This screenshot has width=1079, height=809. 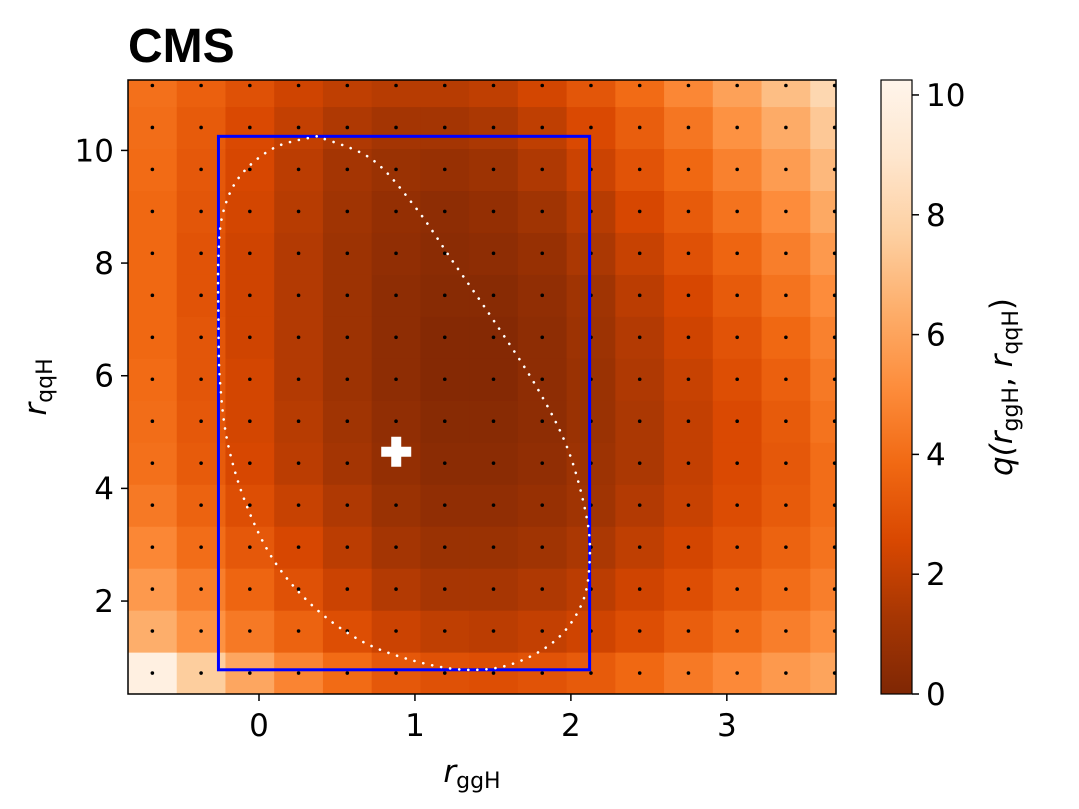 What do you see at coordinates (1002, 377) in the screenshot?
I see `colorbar-label-comma: ,` at bounding box center [1002, 377].